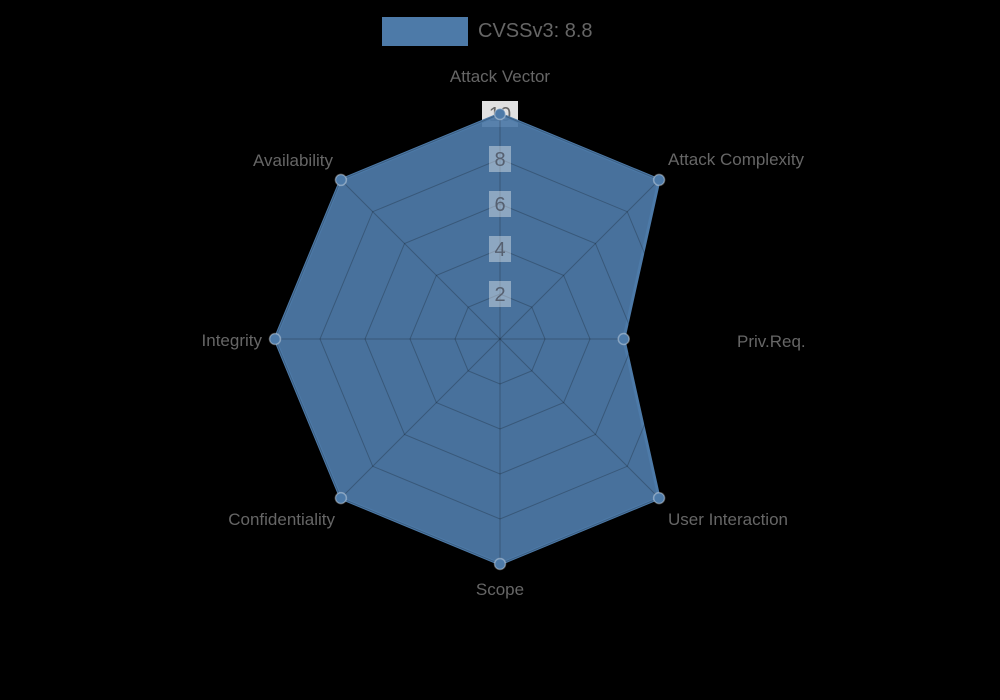  I want to click on radial-tick-label: 2, so click(499, 295).